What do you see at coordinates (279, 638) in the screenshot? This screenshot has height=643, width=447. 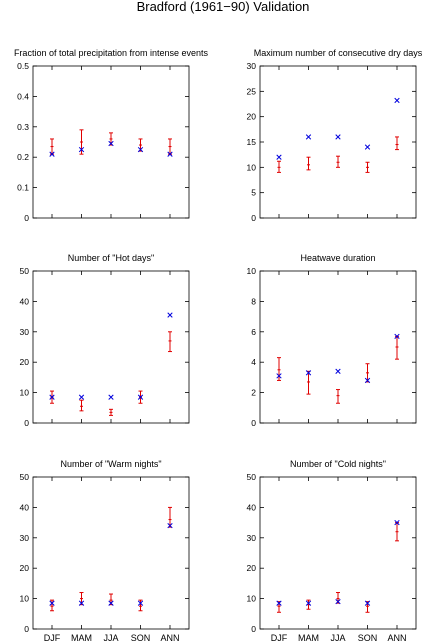 I see `x-tick-label: DJF` at bounding box center [279, 638].